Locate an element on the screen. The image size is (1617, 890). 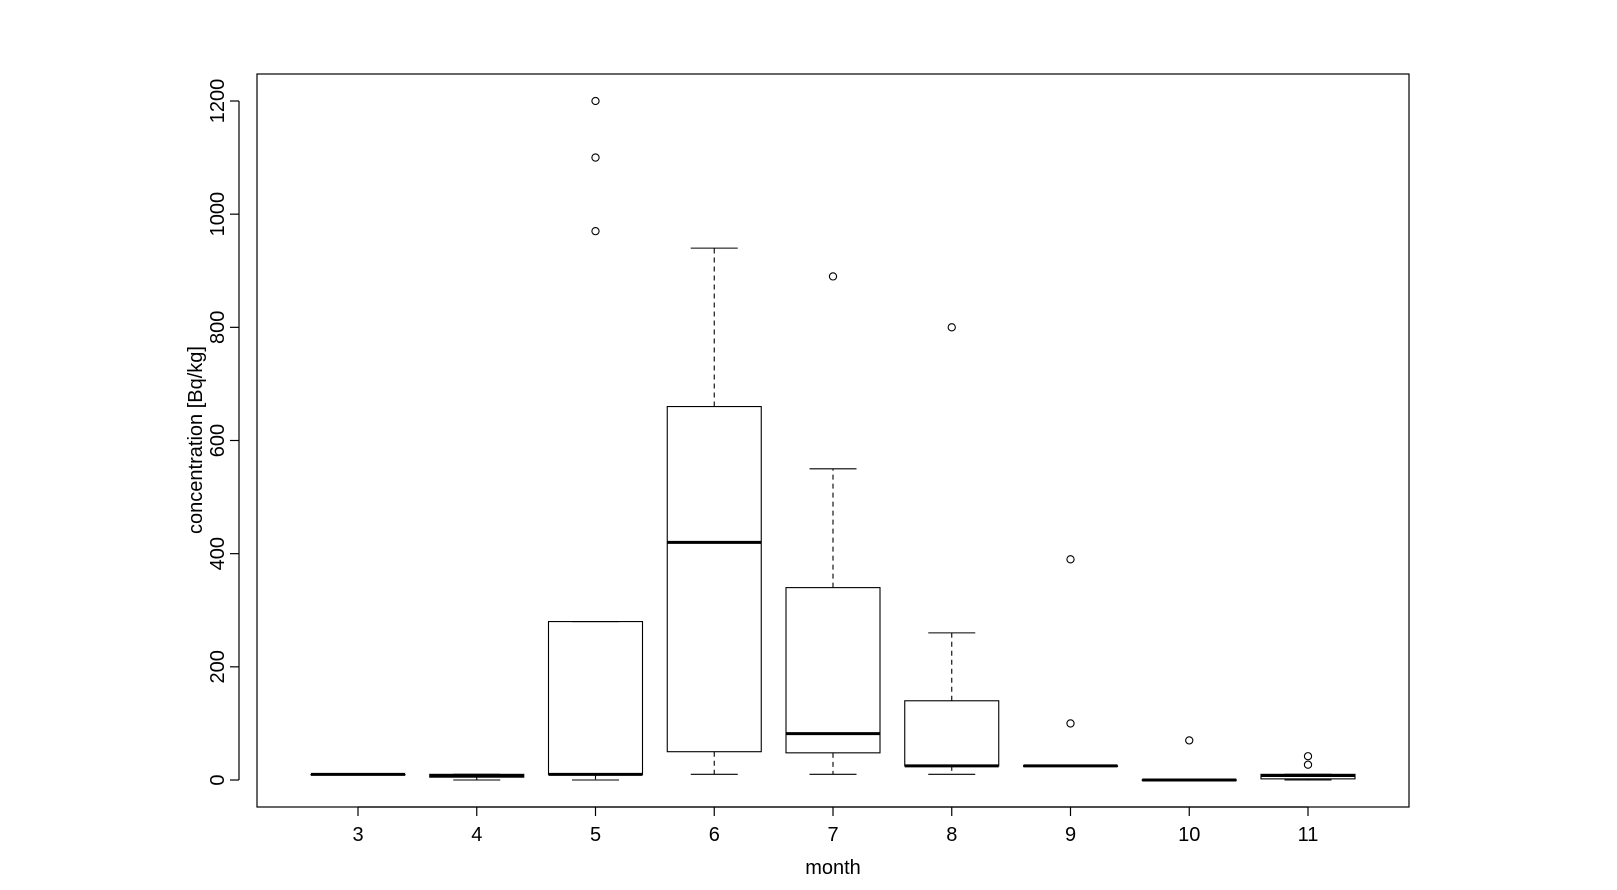
x-tick-label: 11 is located at coordinates (1308, 835).